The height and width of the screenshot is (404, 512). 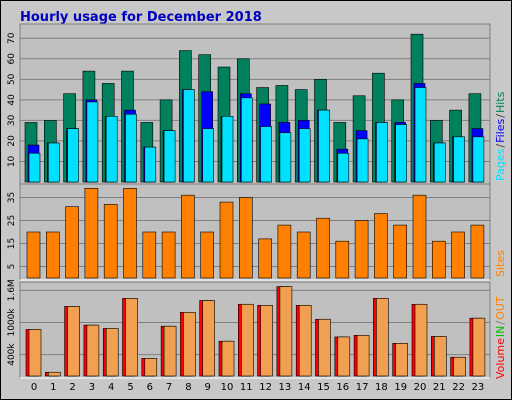 I want to click on y-tick-label: 15, so click(x=12, y=243).